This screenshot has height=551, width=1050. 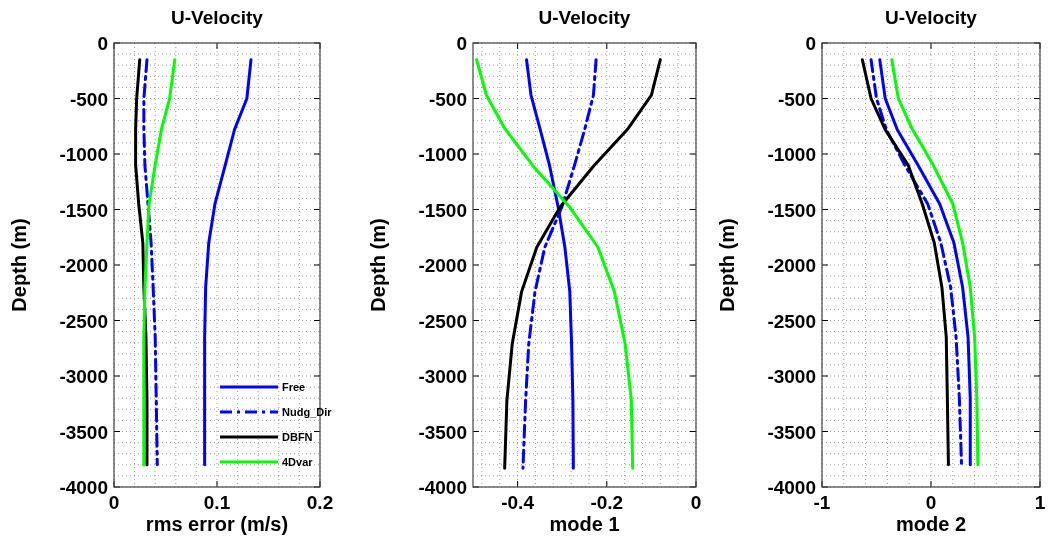 What do you see at coordinates (1040, 502) in the screenshot?
I see `x-tick-label: 1` at bounding box center [1040, 502].